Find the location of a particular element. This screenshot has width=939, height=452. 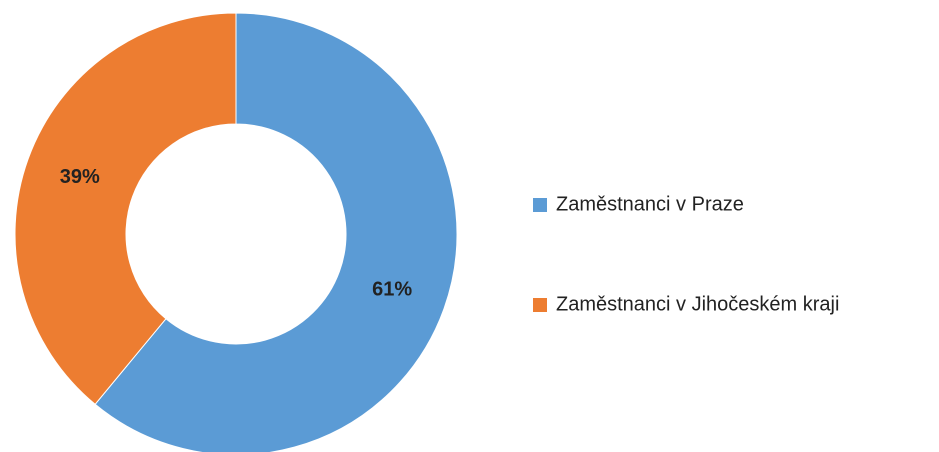

data-label: 39% is located at coordinates (80, 177).